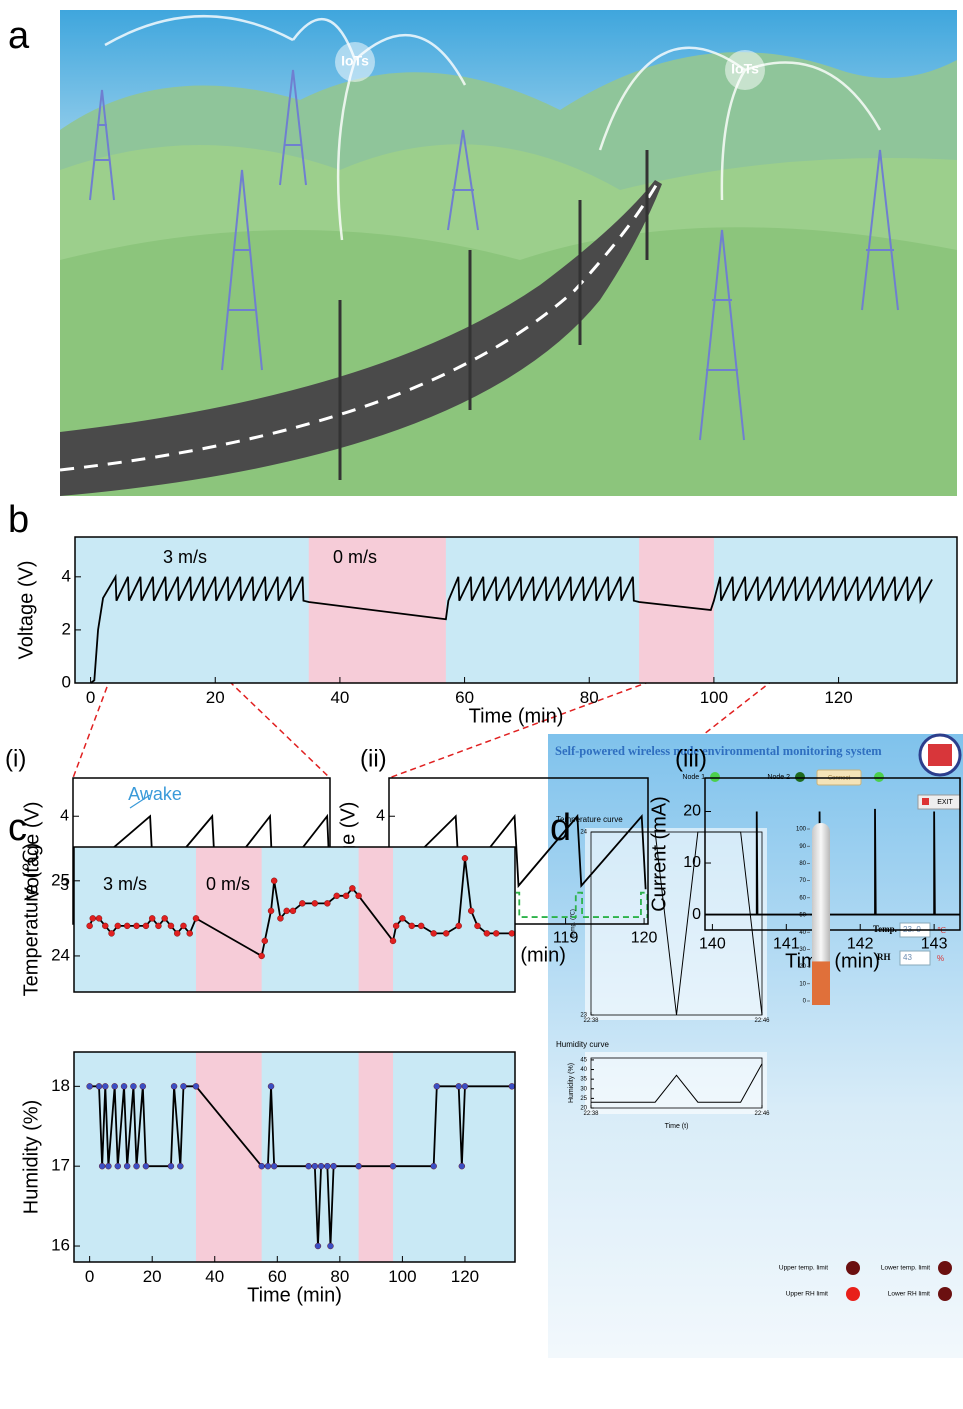 This screenshot has height=1409, width=963. What do you see at coordinates (339, 697) in the screenshot?
I see `x-tick-label: 40` at bounding box center [339, 697].